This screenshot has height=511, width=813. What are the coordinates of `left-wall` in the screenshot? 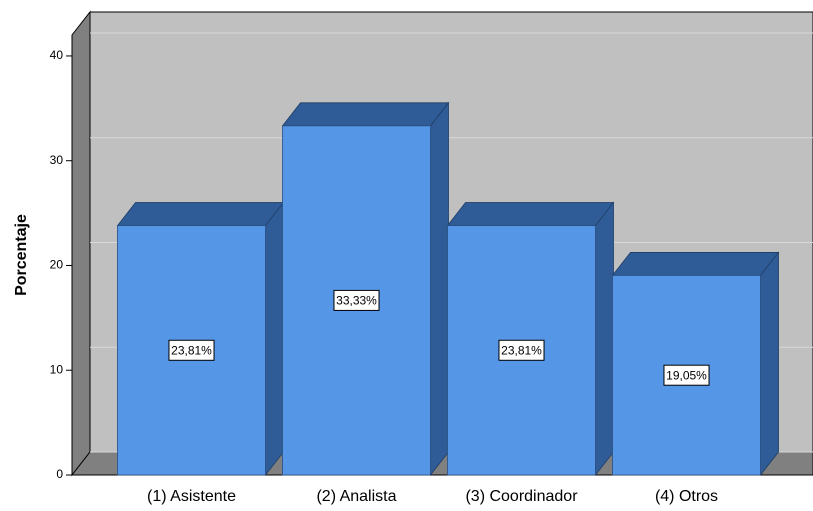 It's located at (81, 243).